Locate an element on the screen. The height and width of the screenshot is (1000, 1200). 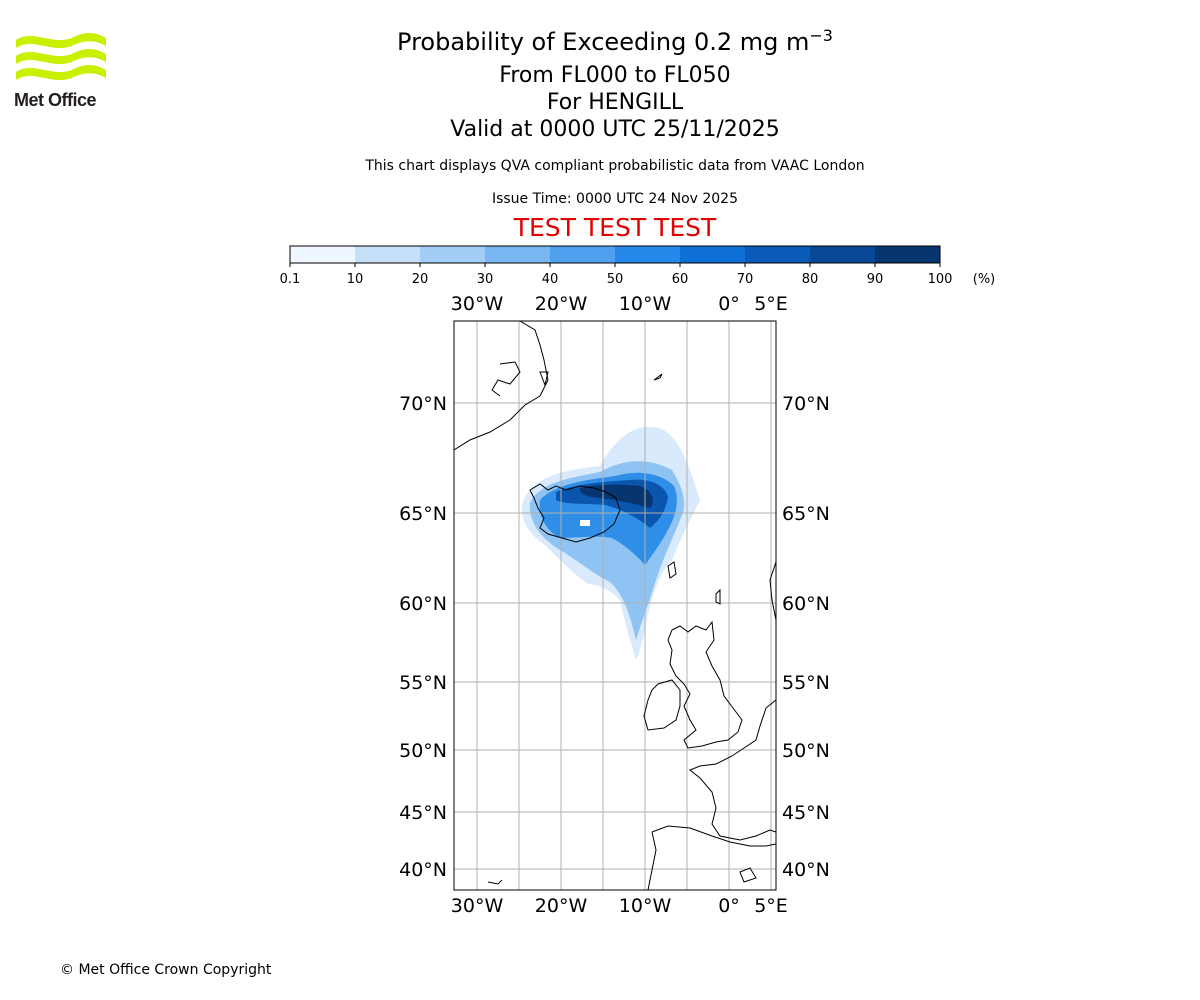
test-banner: TEST TEST TEST is located at coordinates (615, 227).